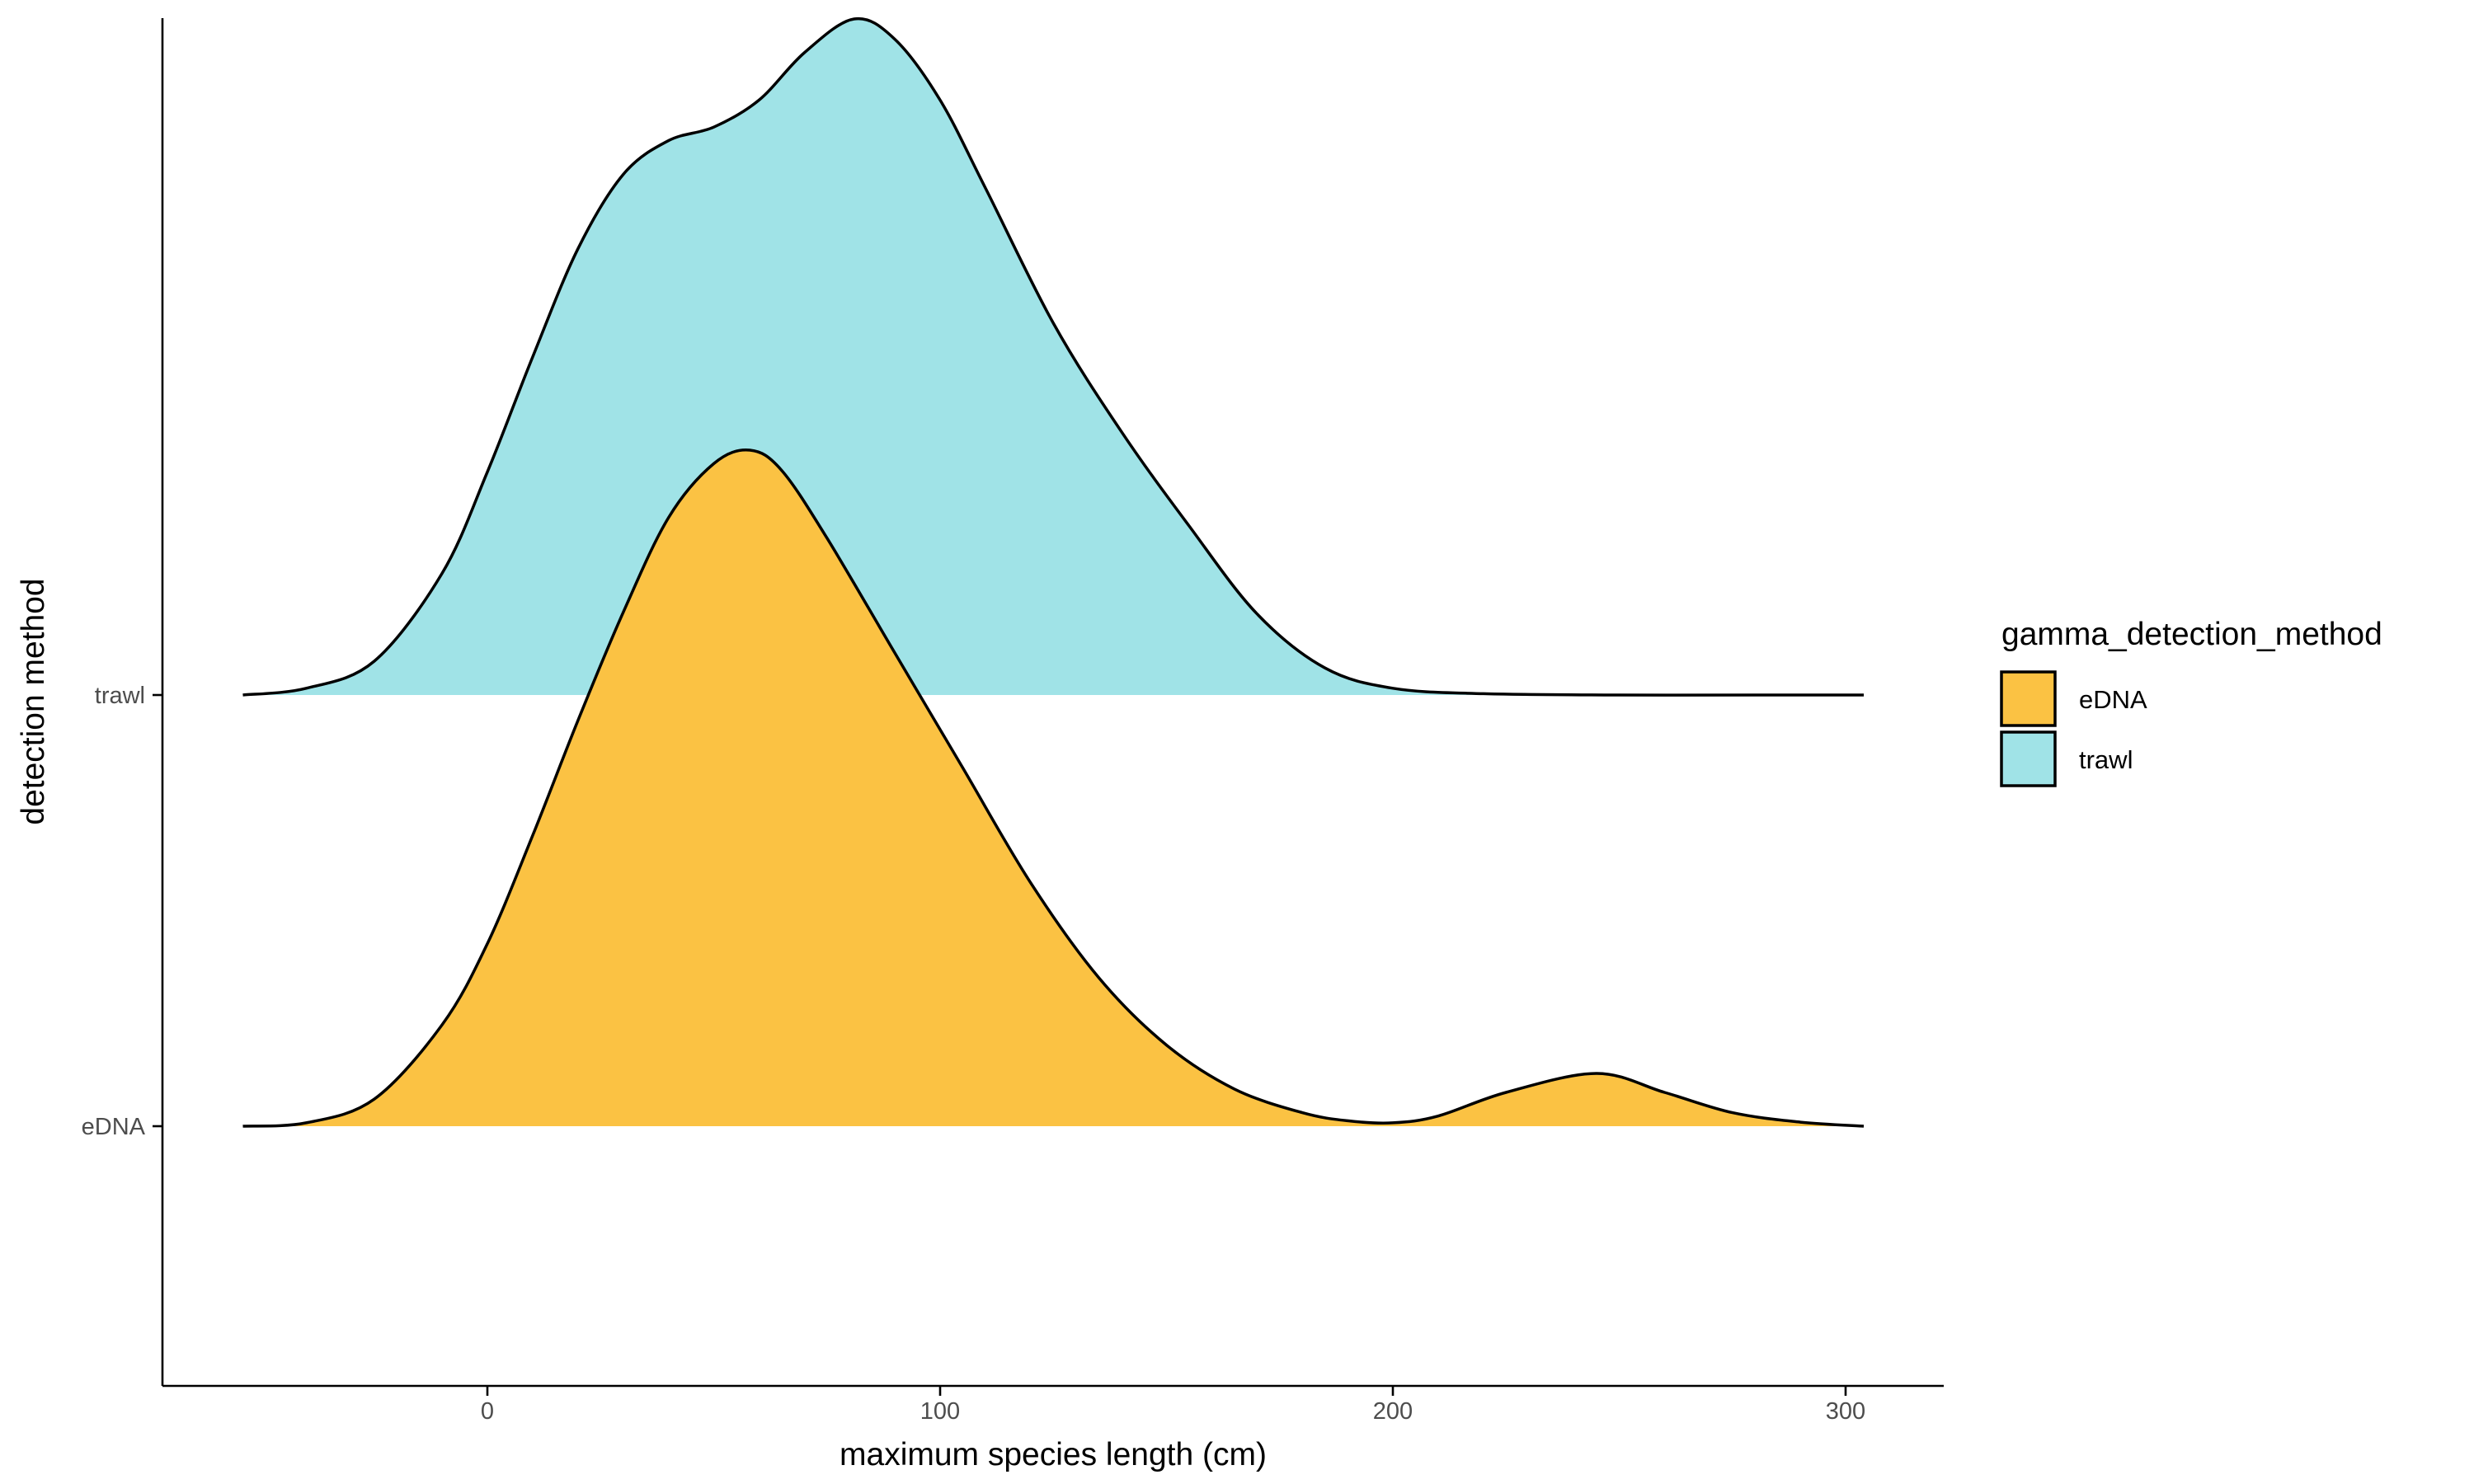  What do you see at coordinates (940, 1411) in the screenshot?
I see `x-tick-label-100: 100` at bounding box center [940, 1411].